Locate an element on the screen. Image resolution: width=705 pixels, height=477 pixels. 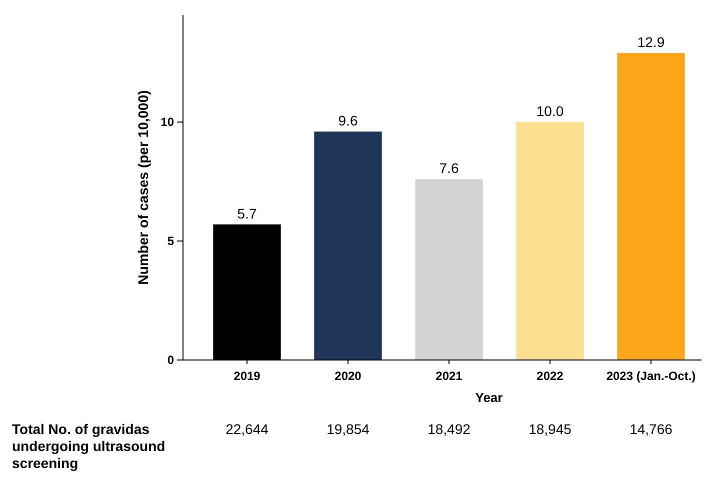
data-label: 7.6 is located at coordinates (449, 168).